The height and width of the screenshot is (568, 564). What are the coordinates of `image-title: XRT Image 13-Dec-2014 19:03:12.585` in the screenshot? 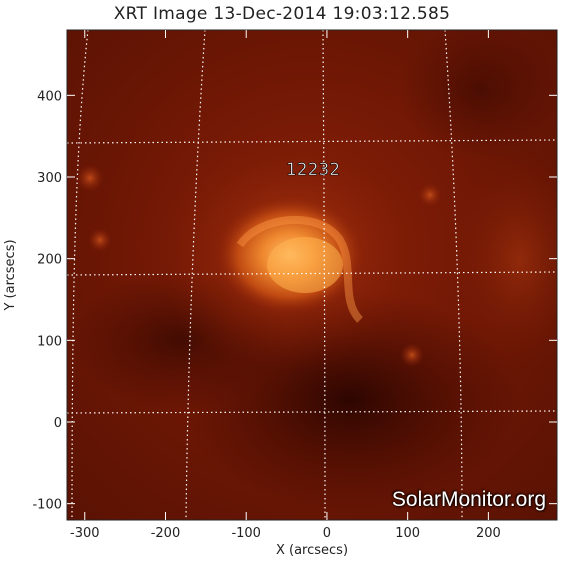 It's located at (282, 14).